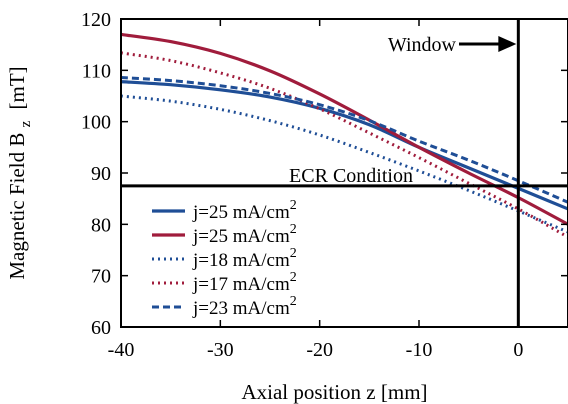  I want to click on legend-label-main: j=23 mA/cm, so click(241, 308).